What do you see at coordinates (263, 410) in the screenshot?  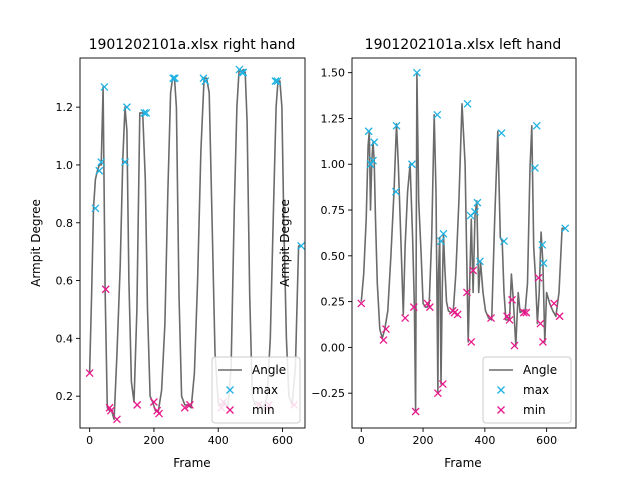 I see `legend-label: min` at bounding box center [263, 410].